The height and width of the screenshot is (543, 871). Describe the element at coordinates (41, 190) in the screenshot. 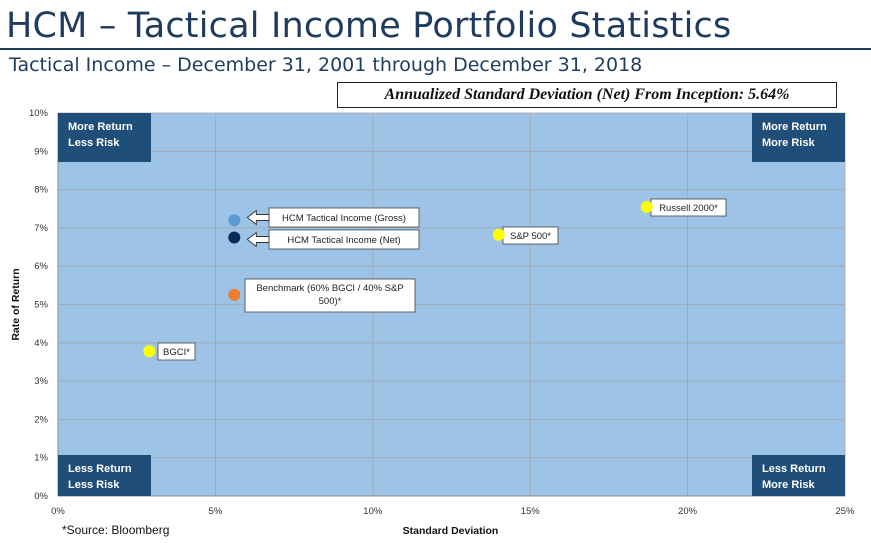

I see `y-tick-label: 8%` at that location.